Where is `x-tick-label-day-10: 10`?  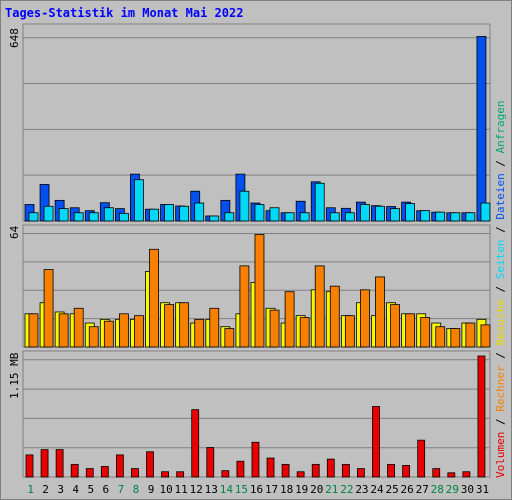 x-tick-label-day-10: 10 is located at coordinates (165, 489).